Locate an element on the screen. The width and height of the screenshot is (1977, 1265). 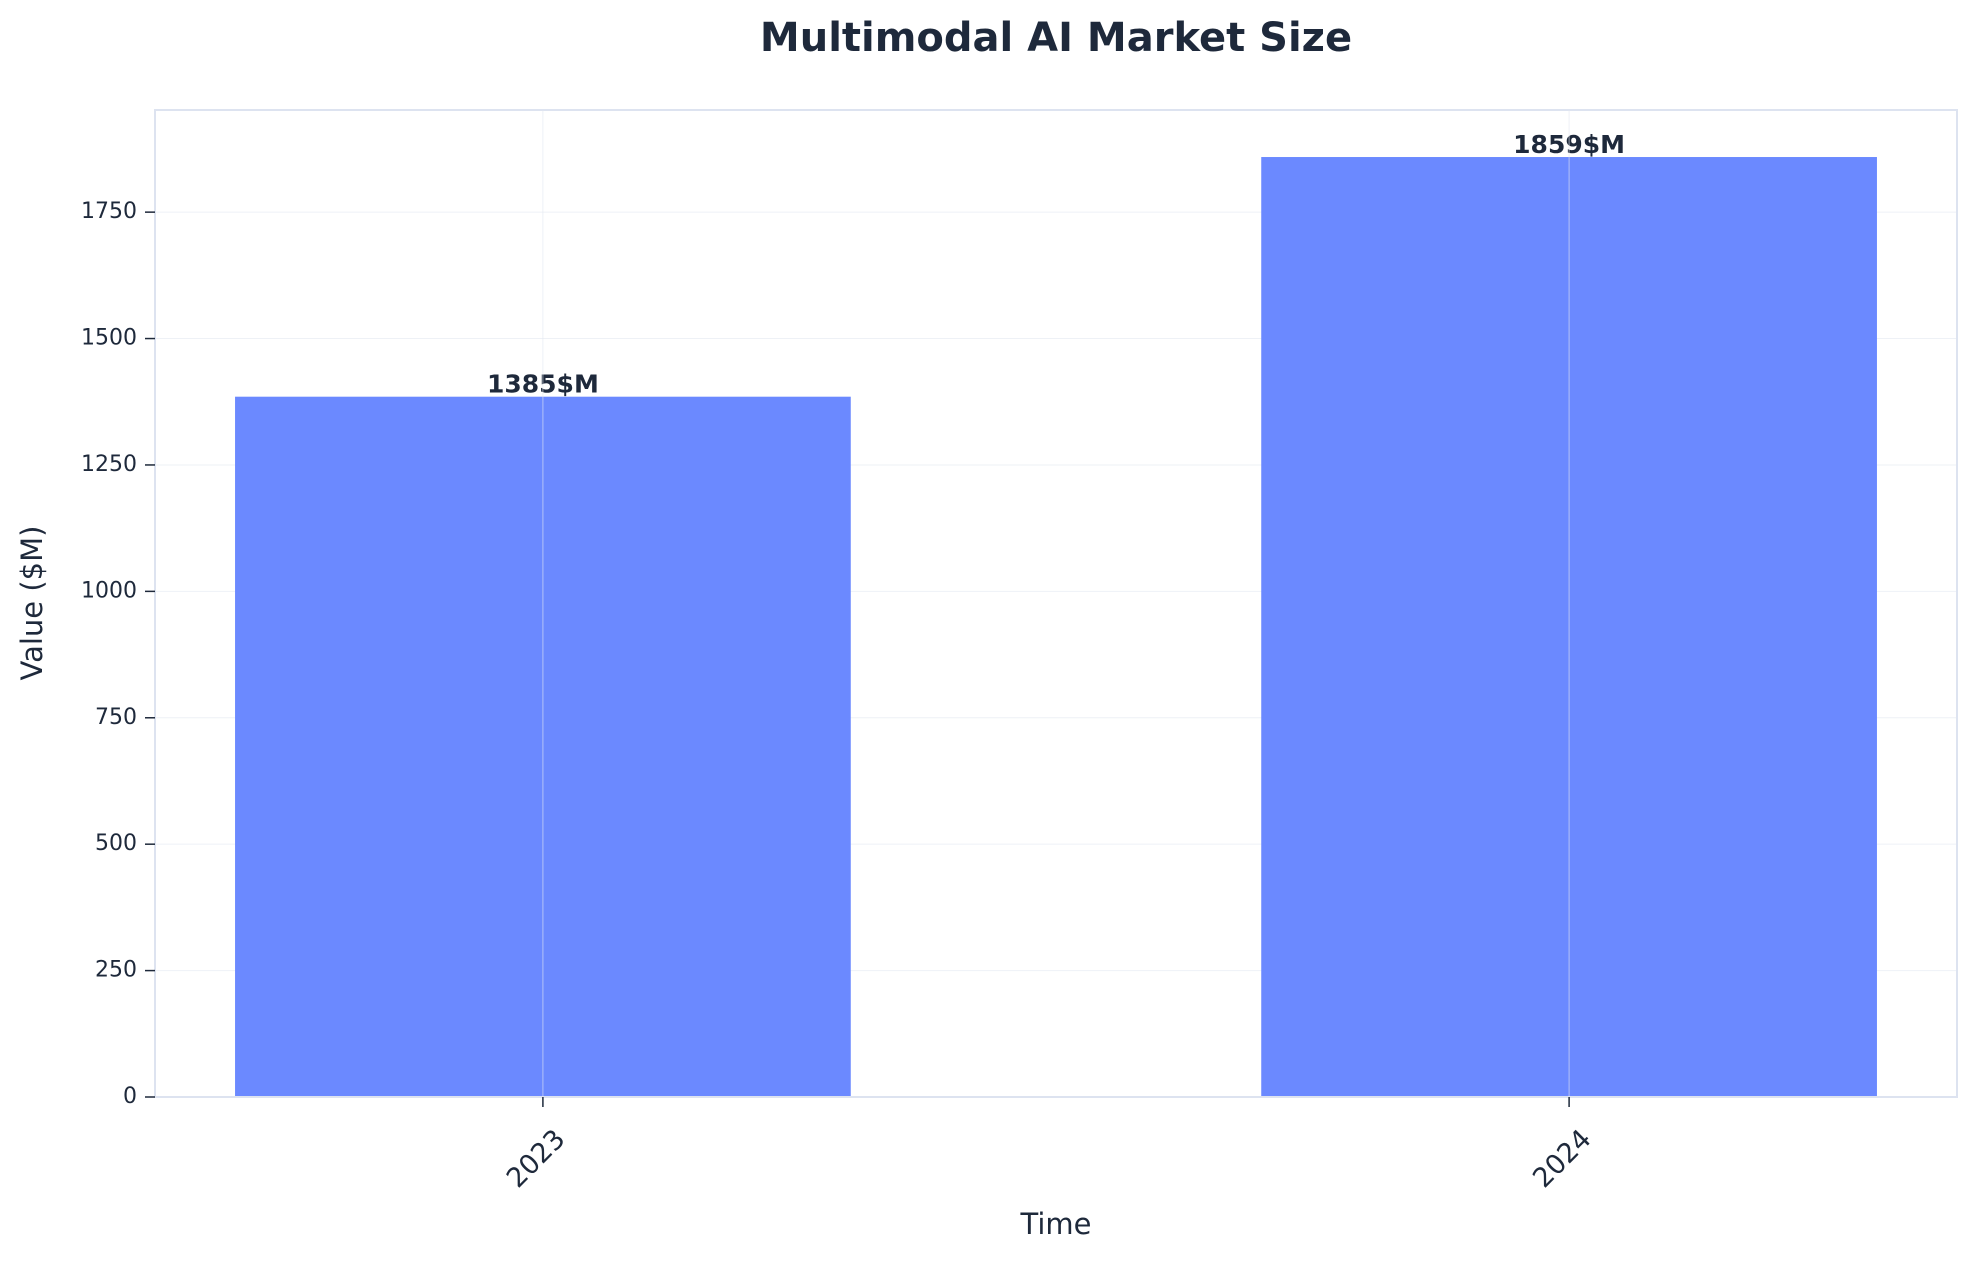
y-tick-label: 1250 is located at coordinates (109, 464).